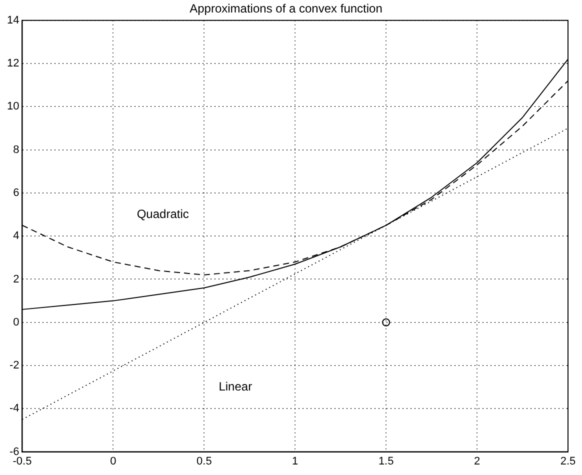 The image size is (582, 475). Describe the element at coordinates (477, 461) in the screenshot. I see `x-tick-label: 2` at that location.